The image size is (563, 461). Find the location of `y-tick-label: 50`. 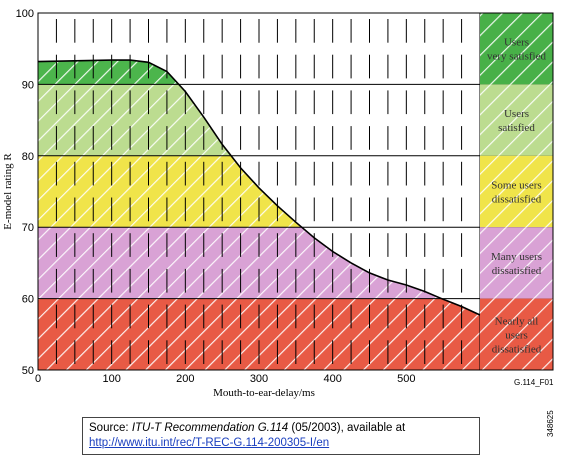

y-tick-label: 50 is located at coordinates (28, 371).